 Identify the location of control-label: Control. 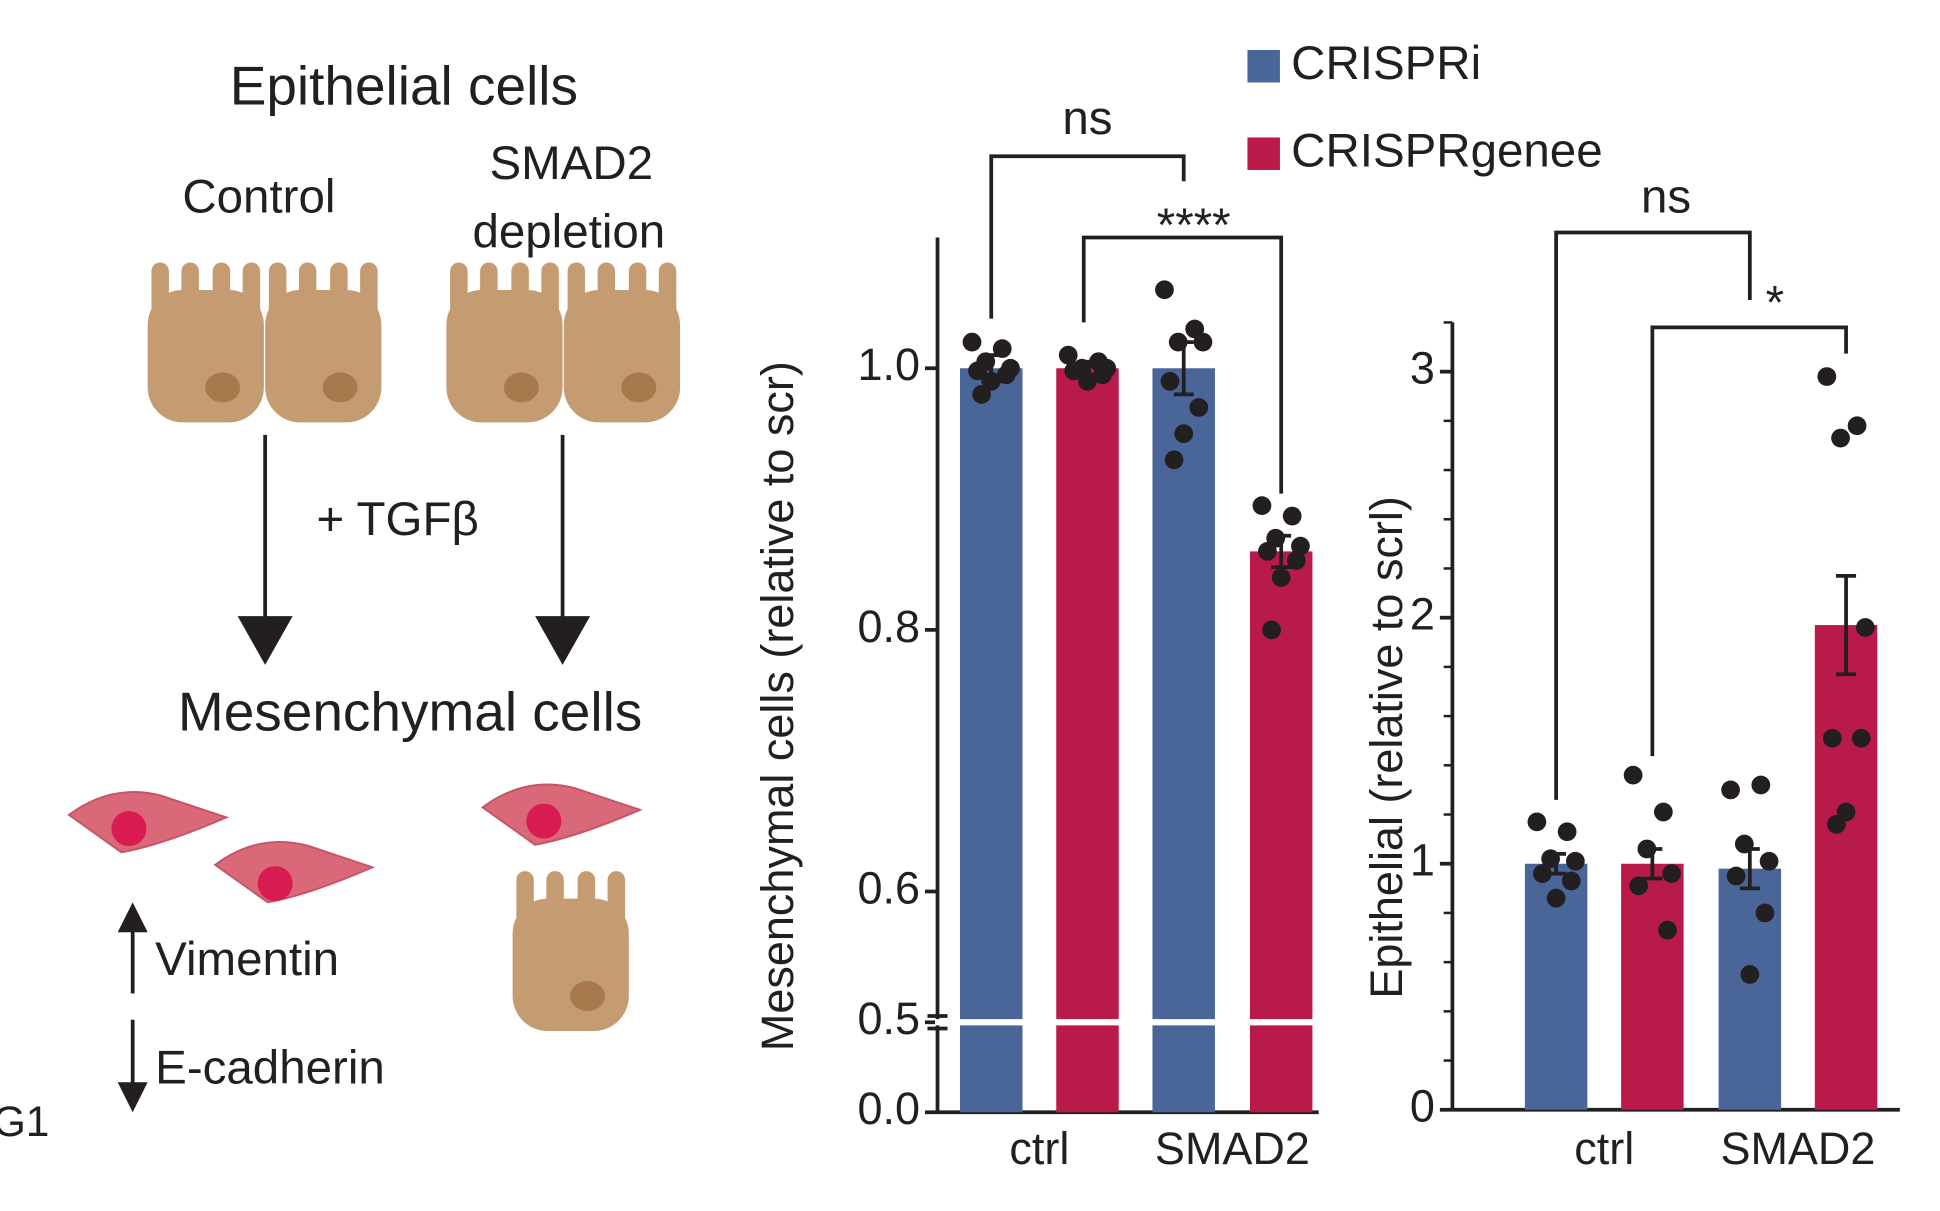
(258, 197).